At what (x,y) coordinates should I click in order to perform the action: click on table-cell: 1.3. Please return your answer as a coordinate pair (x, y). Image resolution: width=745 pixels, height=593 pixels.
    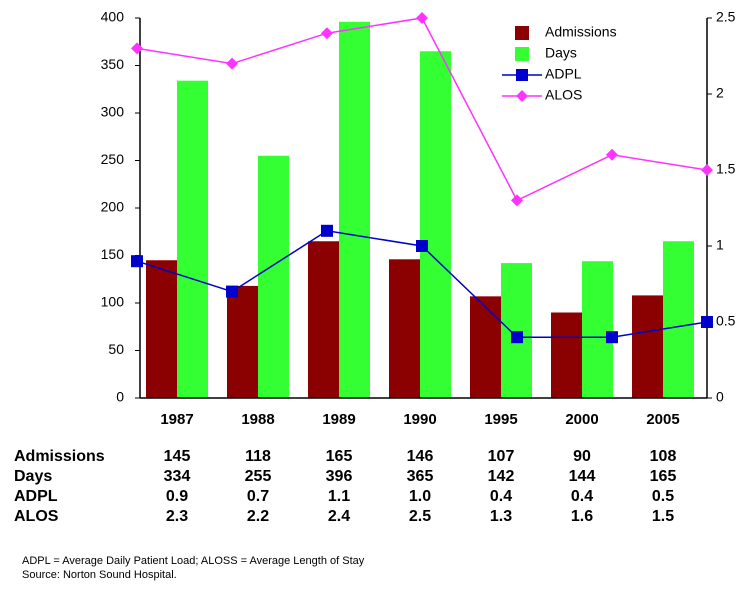
    Looking at the image, I should click on (501, 516).